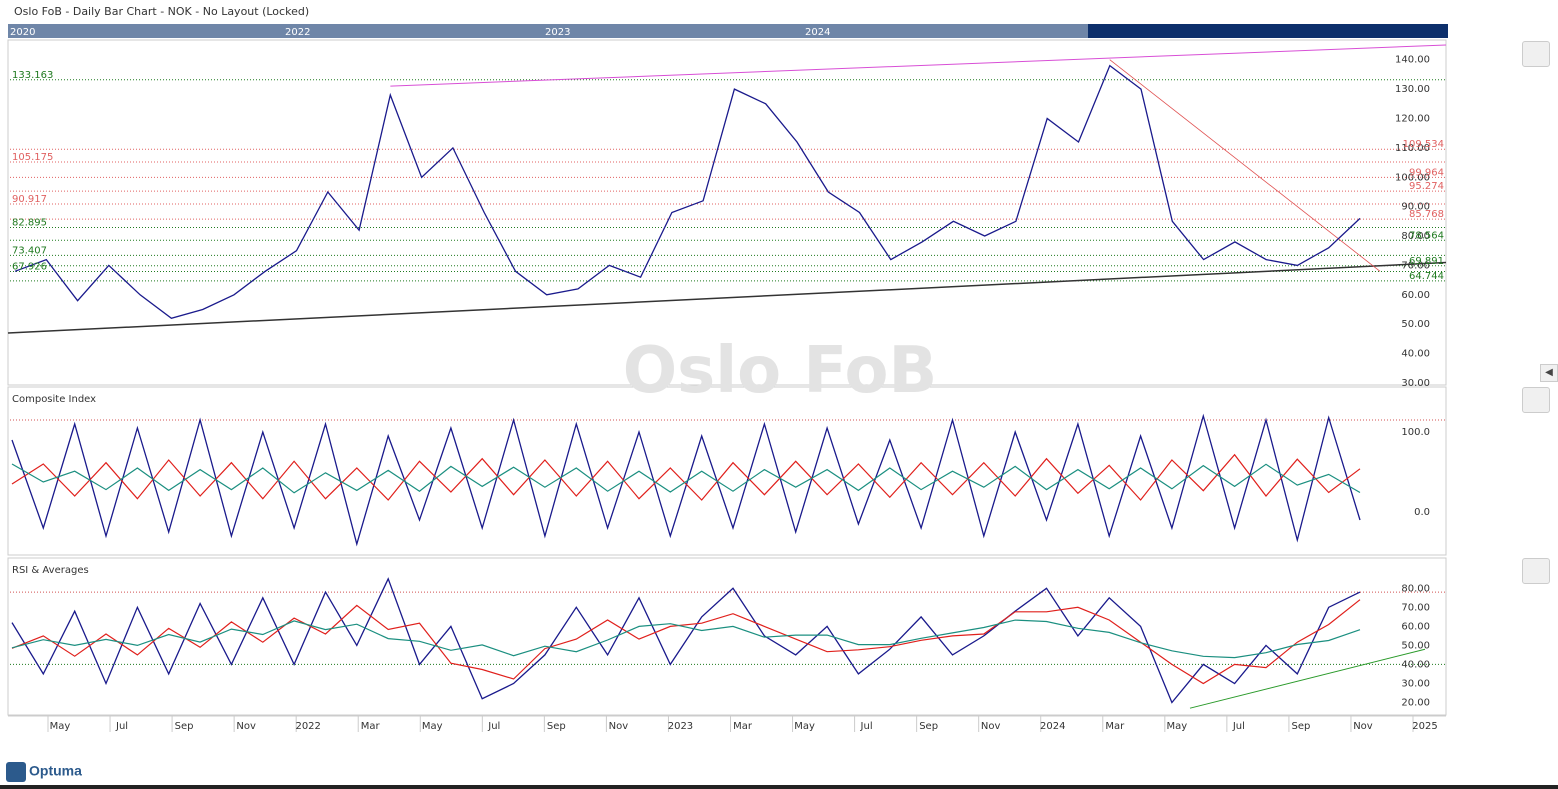 This screenshot has width=1558, height=789. I want to click on level-label-left: 82.895, so click(29, 223).